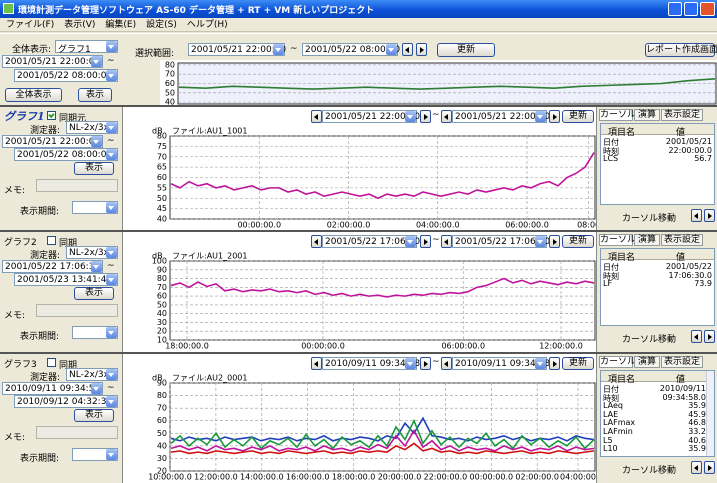 The height and width of the screenshot is (483, 717). I want to click on table-cell: LAFmin, so click(618, 431).